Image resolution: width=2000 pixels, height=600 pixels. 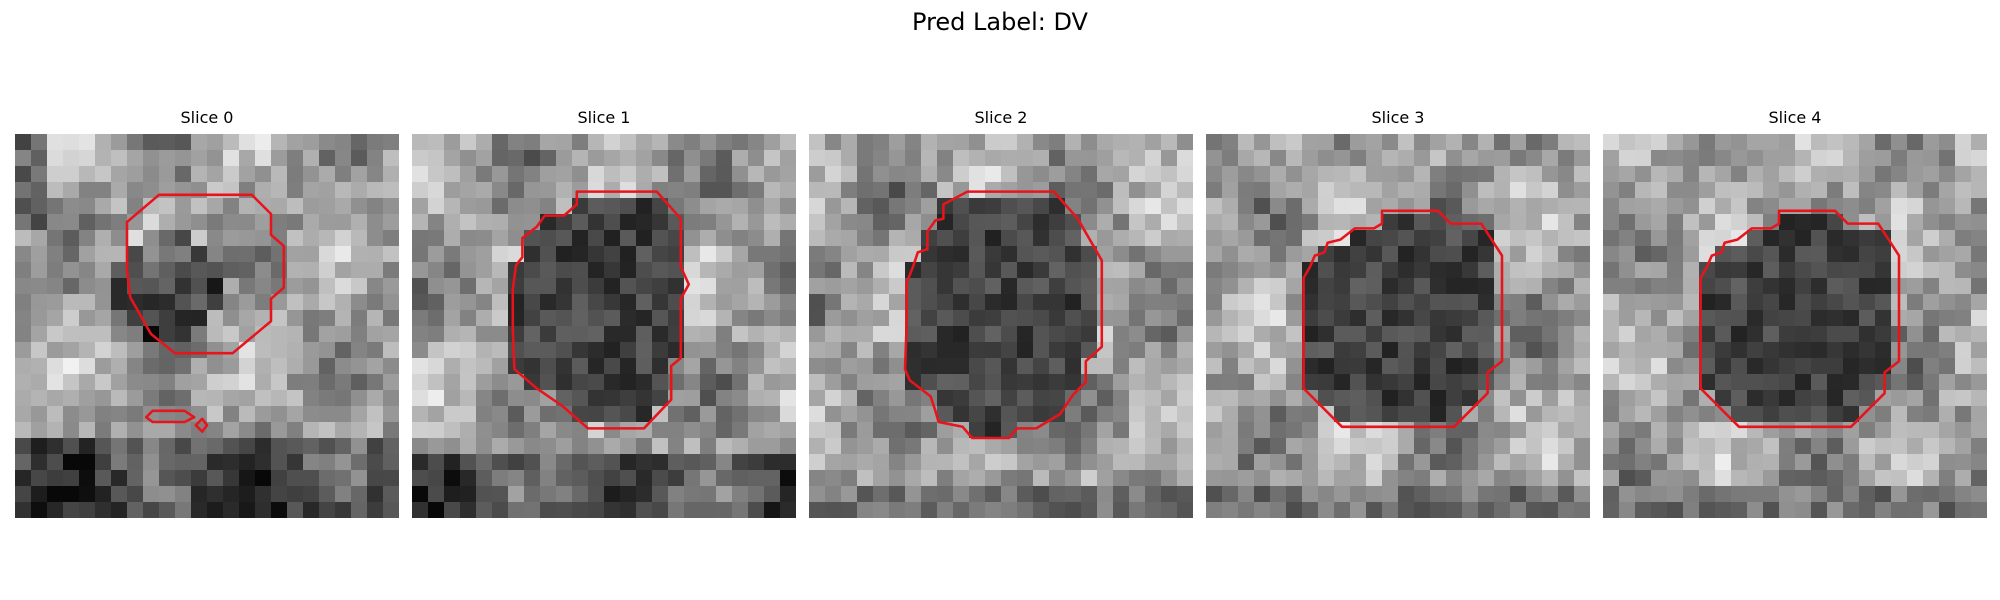 I want to click on slice-panel-4: Slice 4, so click(x=1795, y=310).